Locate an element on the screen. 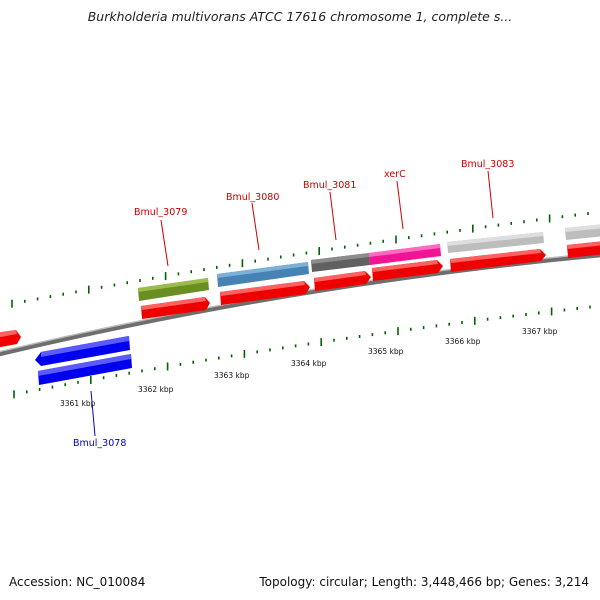  gene-label-bmul-3080: Bmul_3080 is located at coordinates (252, 197).